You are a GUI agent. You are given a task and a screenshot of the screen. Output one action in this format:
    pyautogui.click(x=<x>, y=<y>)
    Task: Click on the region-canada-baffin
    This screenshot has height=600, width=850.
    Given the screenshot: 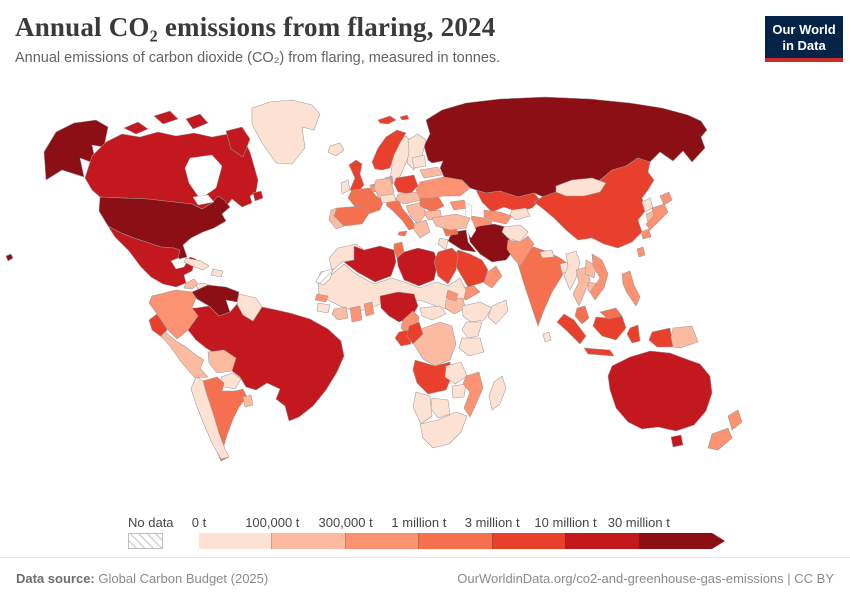 What is the action you would take?
    pyautogui.click(x=238, y=142)
    